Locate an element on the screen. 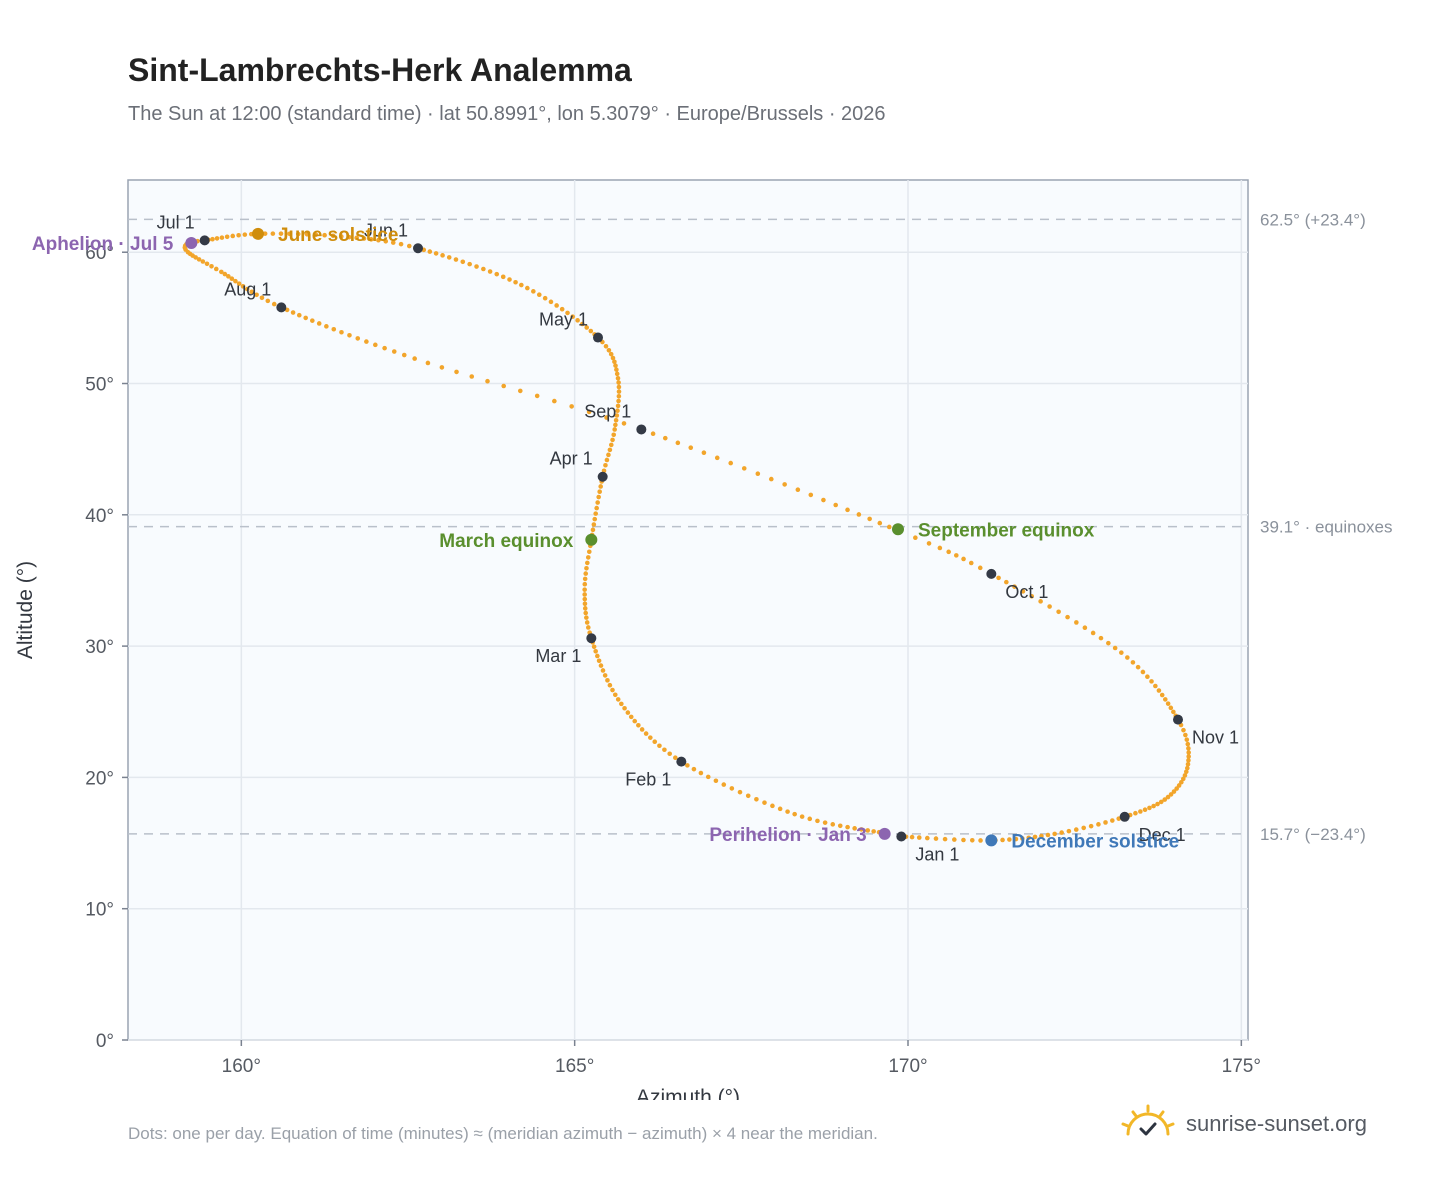  x-tick-label: 165° is located at coordinates (574, 1066).